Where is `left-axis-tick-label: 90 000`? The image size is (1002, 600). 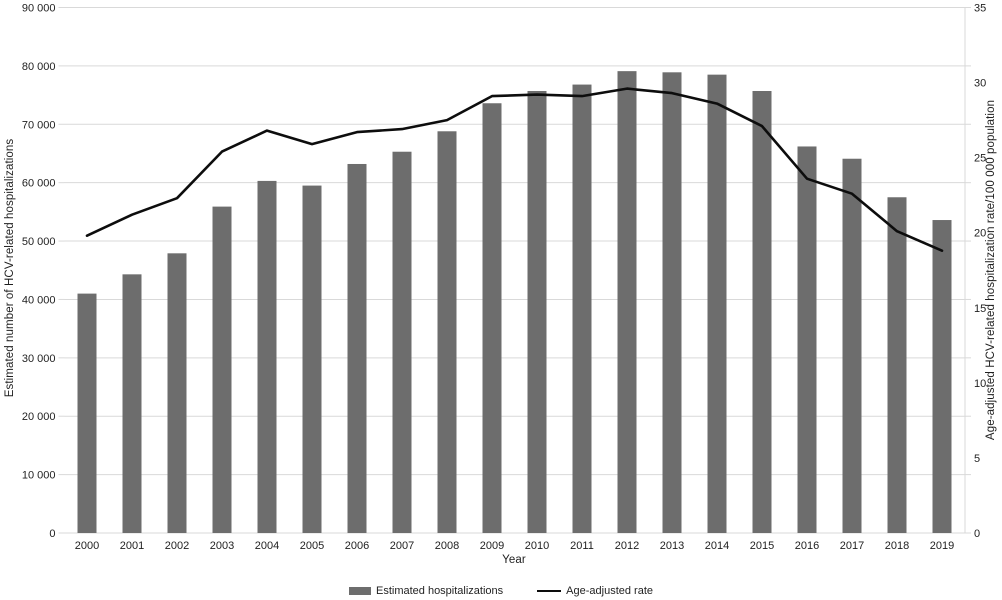 left-axis-tick-label: 90 000 is located at coordinates (39, 9).